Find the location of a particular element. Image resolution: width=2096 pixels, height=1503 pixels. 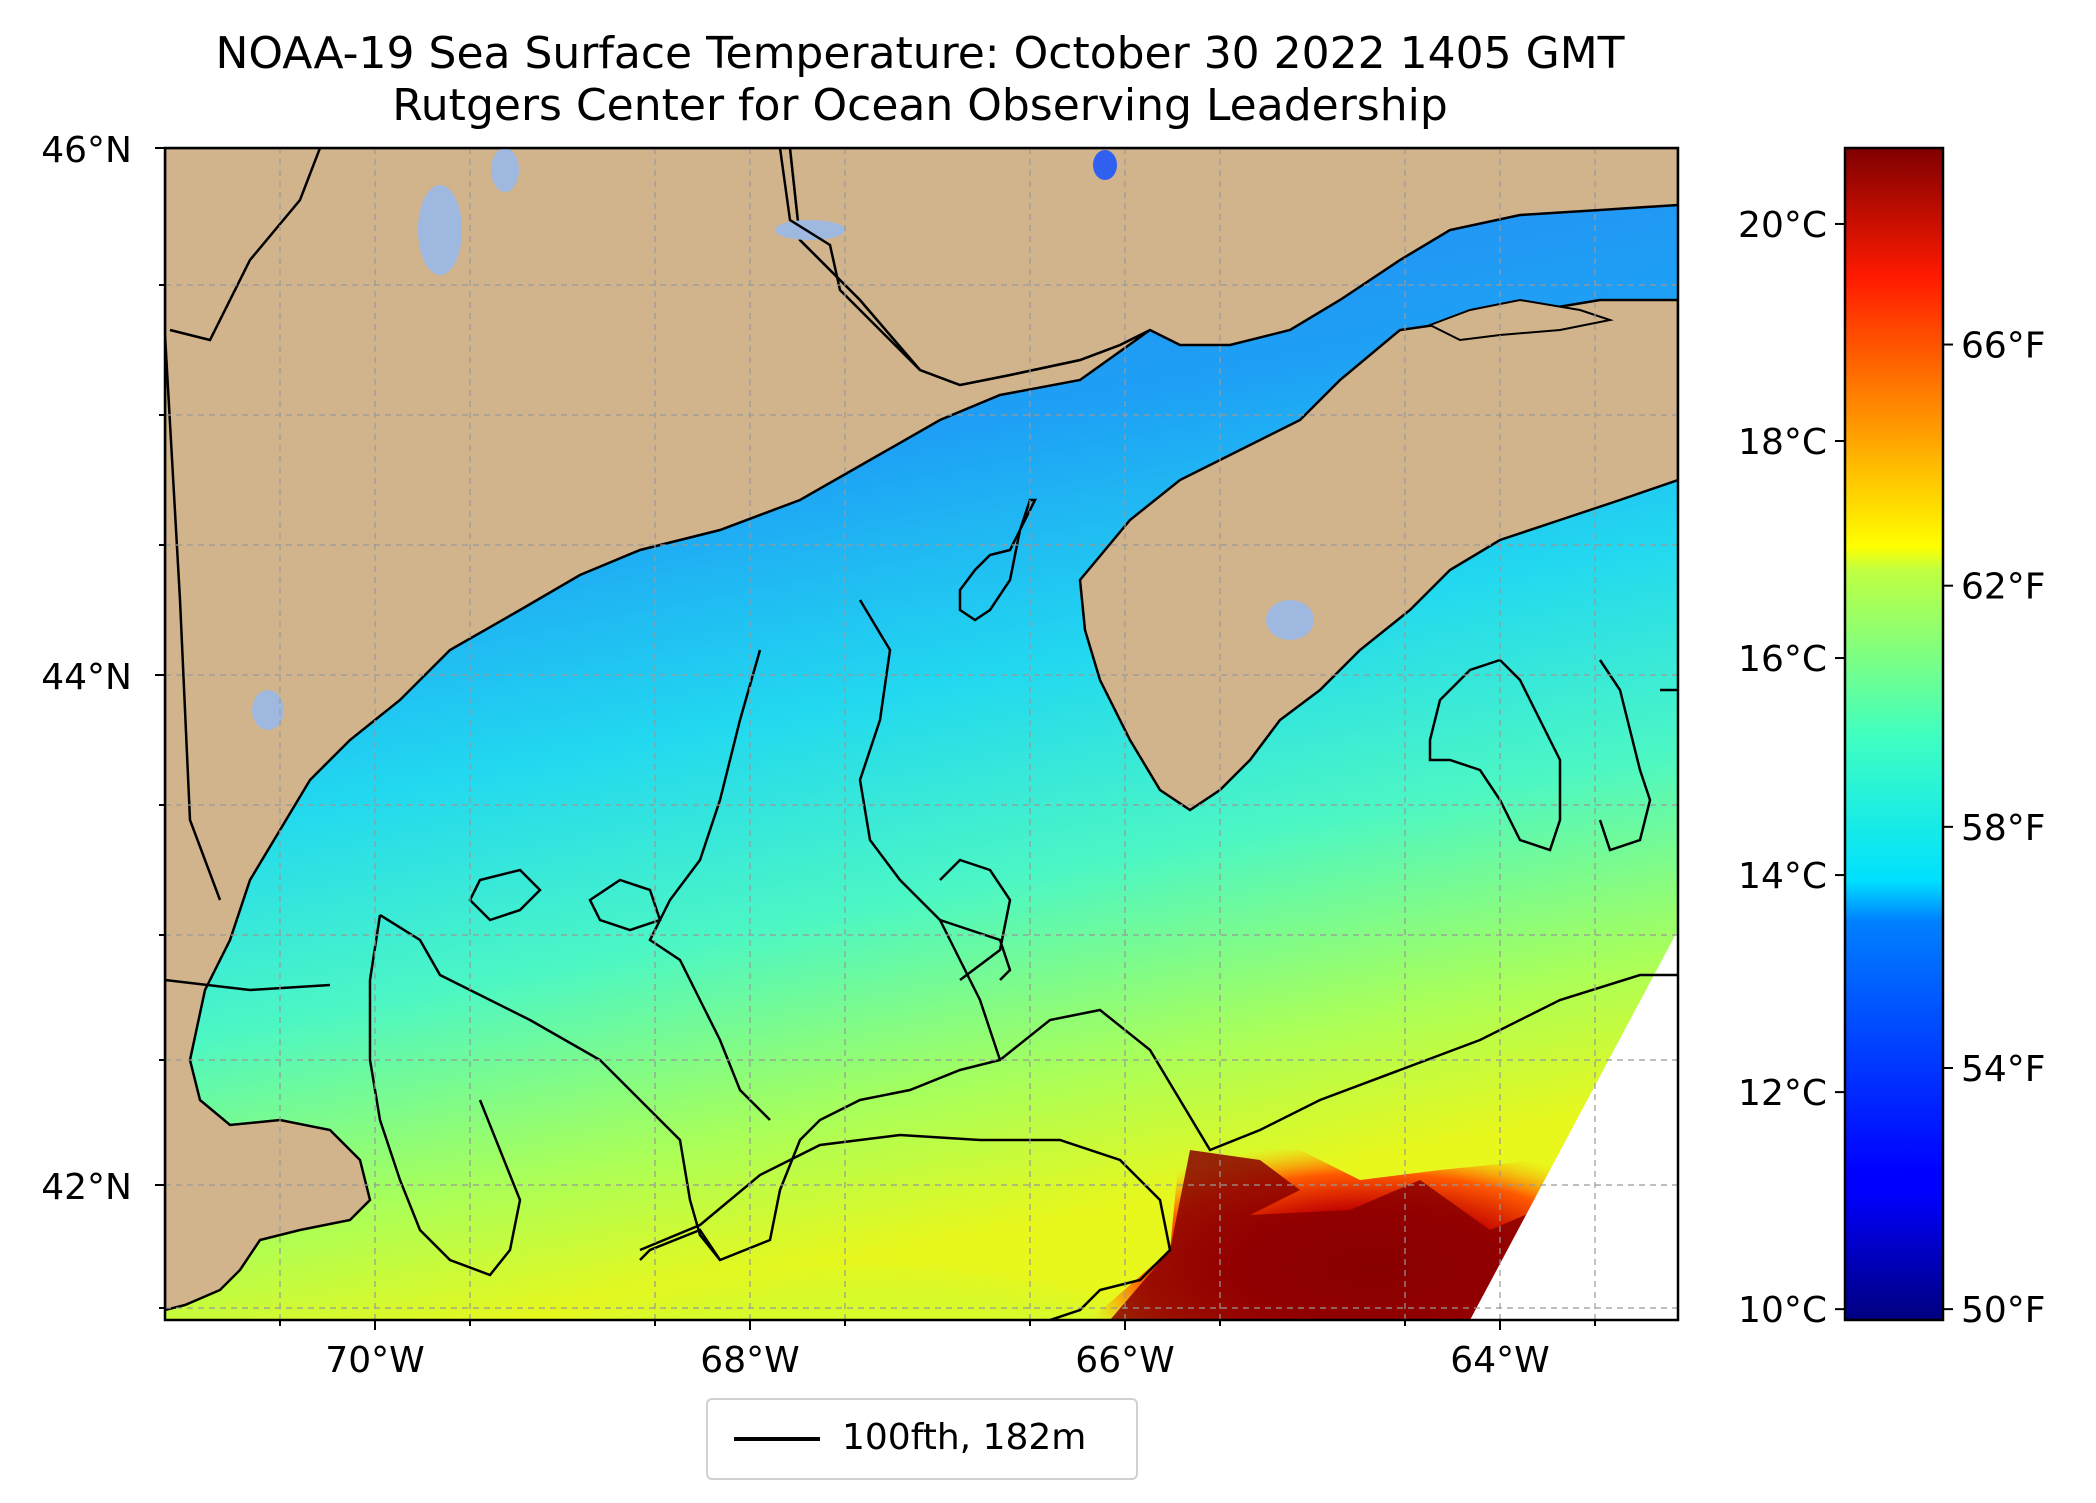

lon-label: 64°W is located at coordinates (1499, 1360).